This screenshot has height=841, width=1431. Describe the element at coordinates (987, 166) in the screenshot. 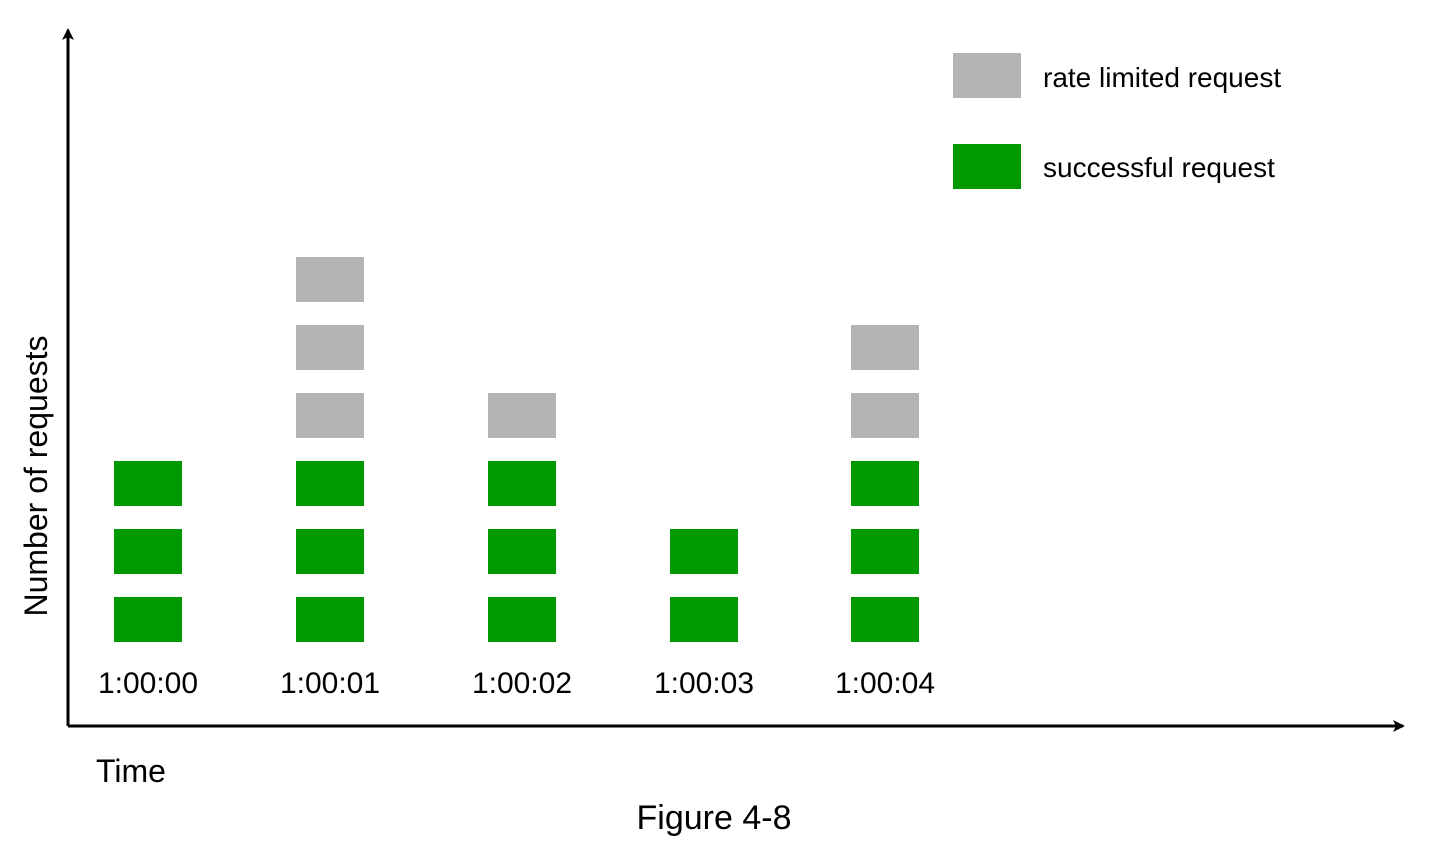

I see `legend-swatch-successful` at that location.